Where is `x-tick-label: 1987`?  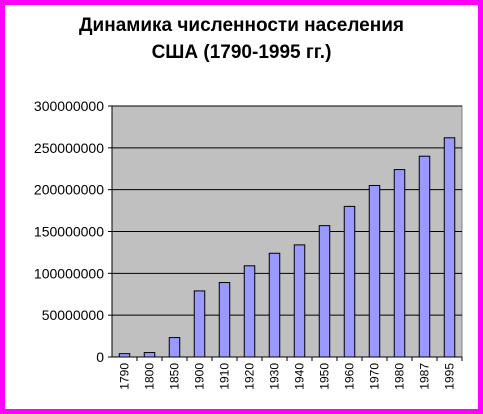 x-tick-label: 1987 is located at coordinates (425, 376).